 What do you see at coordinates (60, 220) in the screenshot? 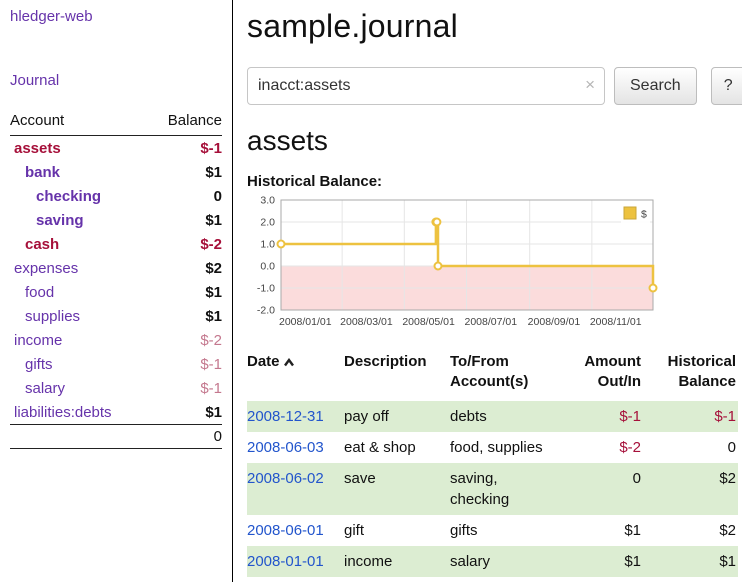
I see `account-link: saving` at bounding box center [60, 220].